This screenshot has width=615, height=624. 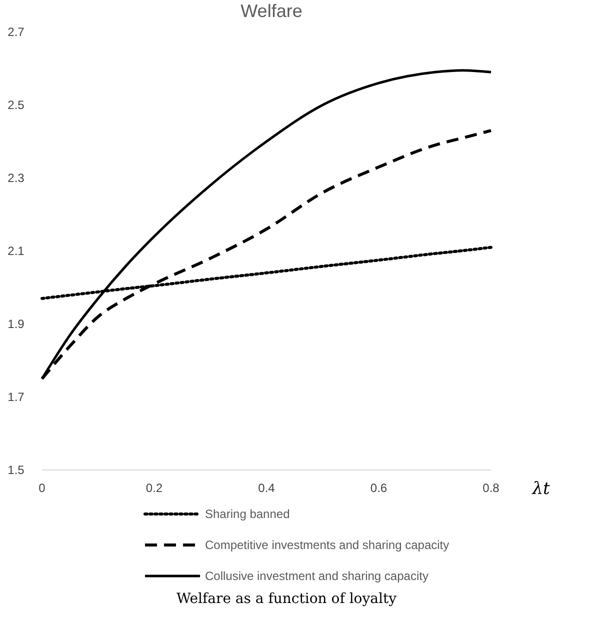 What do you see at coordinates (16, 178) in the screenshot?
I see `y-tick-label: 2.3` at bounding box center [16, 178].